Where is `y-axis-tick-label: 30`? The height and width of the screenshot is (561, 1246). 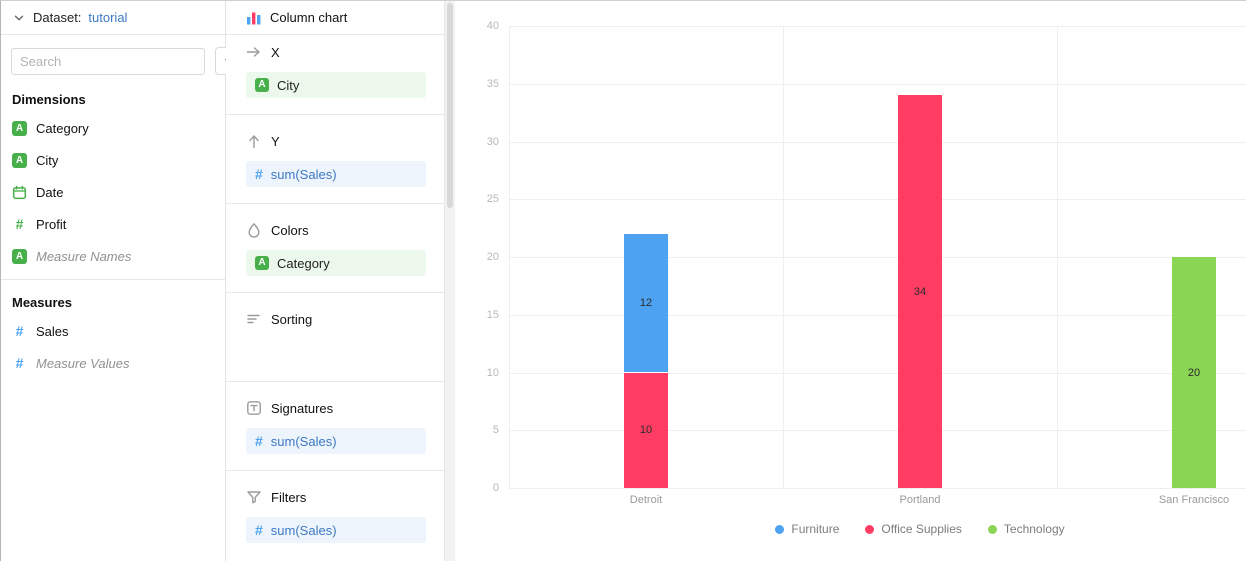 y-axis-tick-label: 30 is located at coordinates (492, 141).